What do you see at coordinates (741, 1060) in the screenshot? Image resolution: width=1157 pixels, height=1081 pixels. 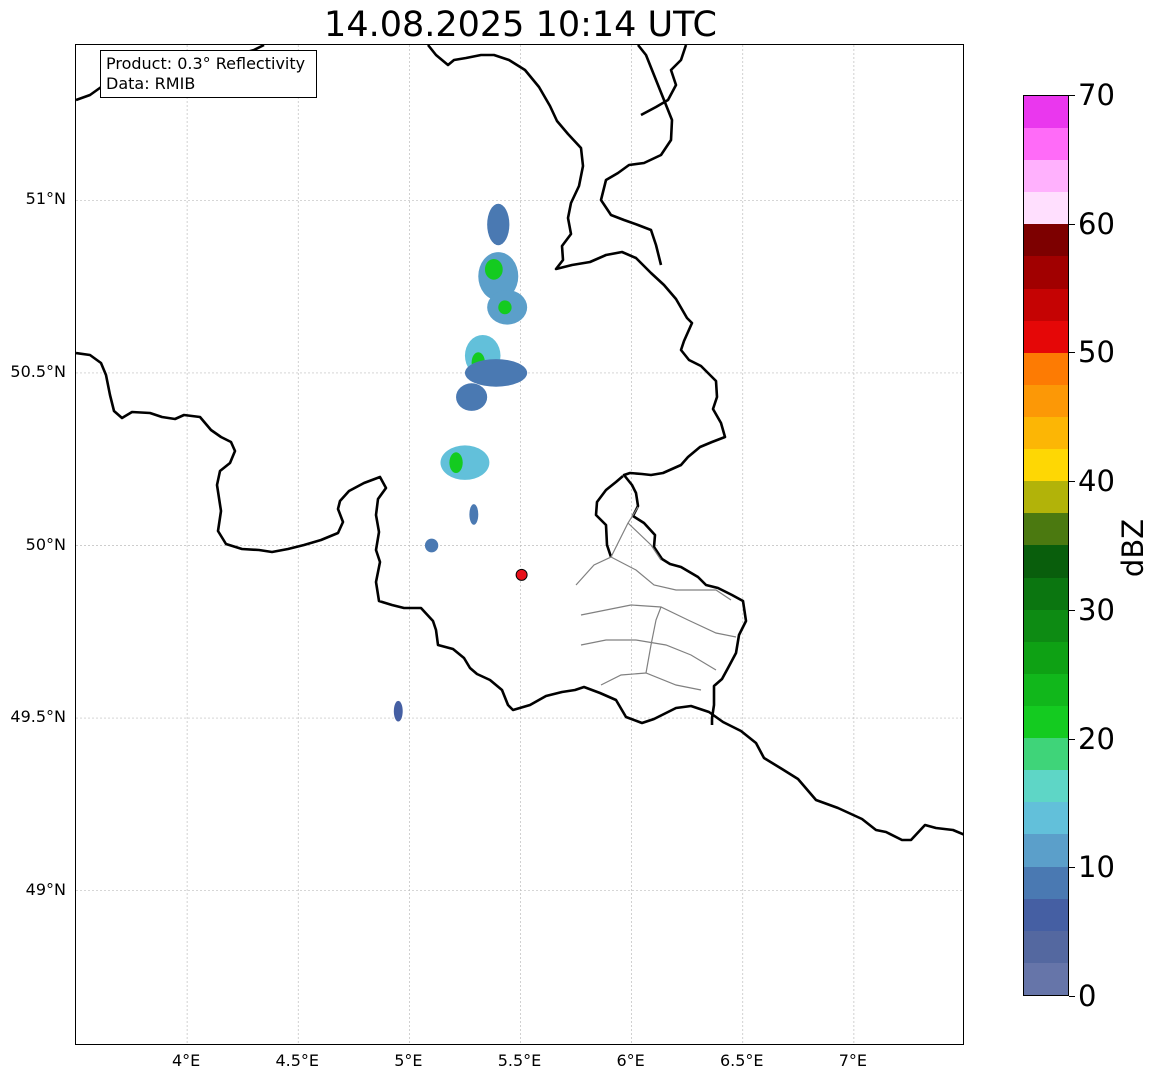 I see `longitude-tick-label: 6.5°E` at bounding box center [741, 1060].